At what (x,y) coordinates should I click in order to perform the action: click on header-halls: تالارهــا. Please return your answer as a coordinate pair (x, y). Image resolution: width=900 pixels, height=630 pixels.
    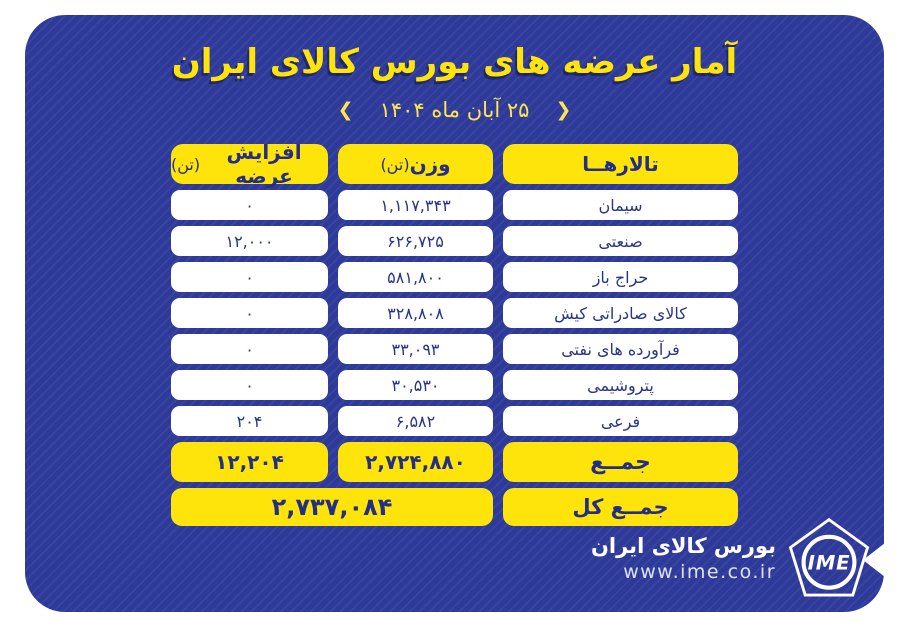
    Looking at the image, I should click on (620, 164).